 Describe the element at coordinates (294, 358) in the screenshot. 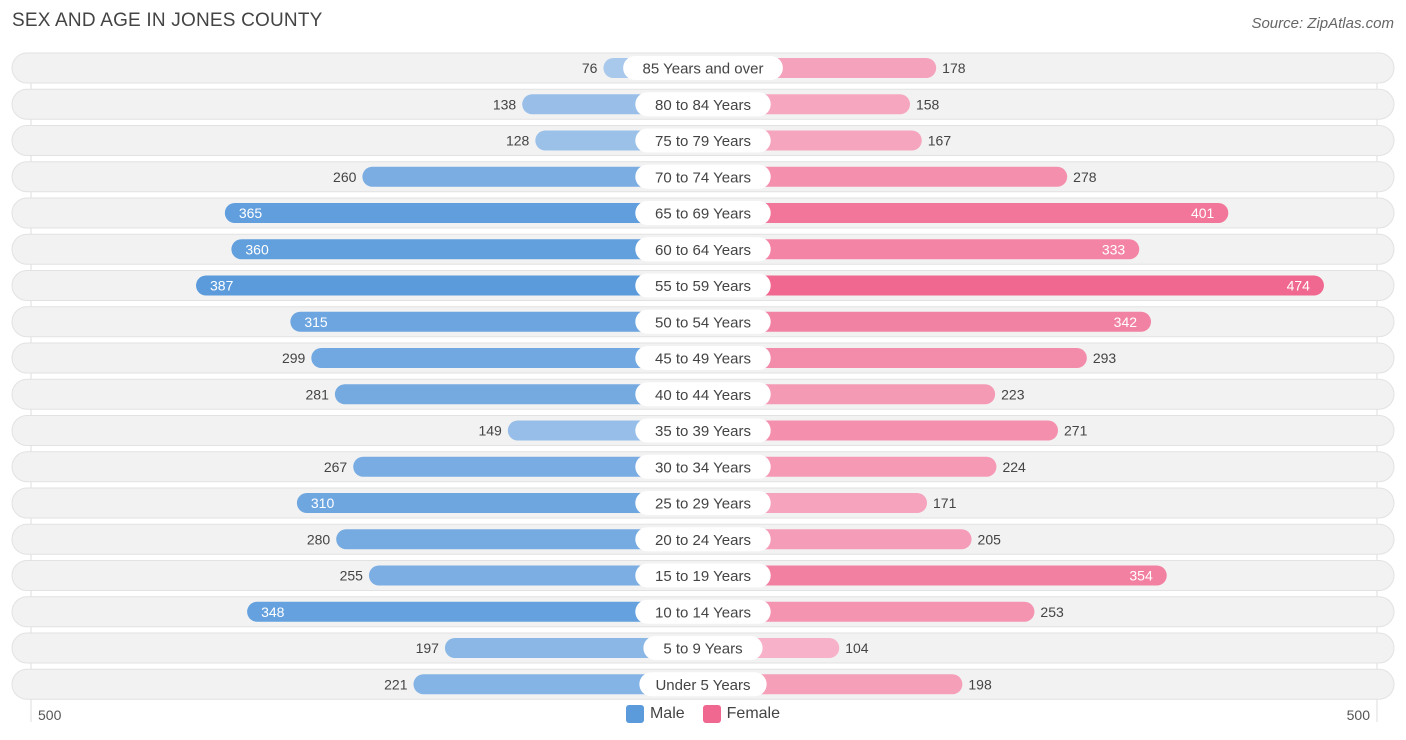

I see `male-value-label: 299` at that location.